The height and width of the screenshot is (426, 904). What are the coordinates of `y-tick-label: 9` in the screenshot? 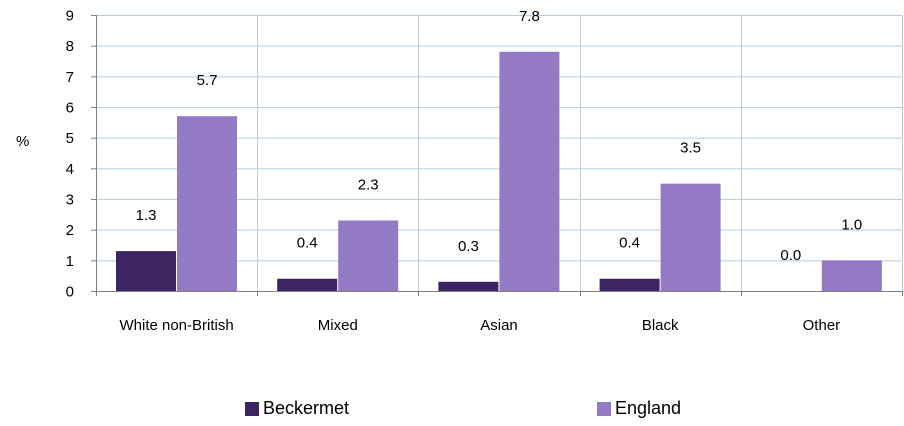 It's located at (70, 16).